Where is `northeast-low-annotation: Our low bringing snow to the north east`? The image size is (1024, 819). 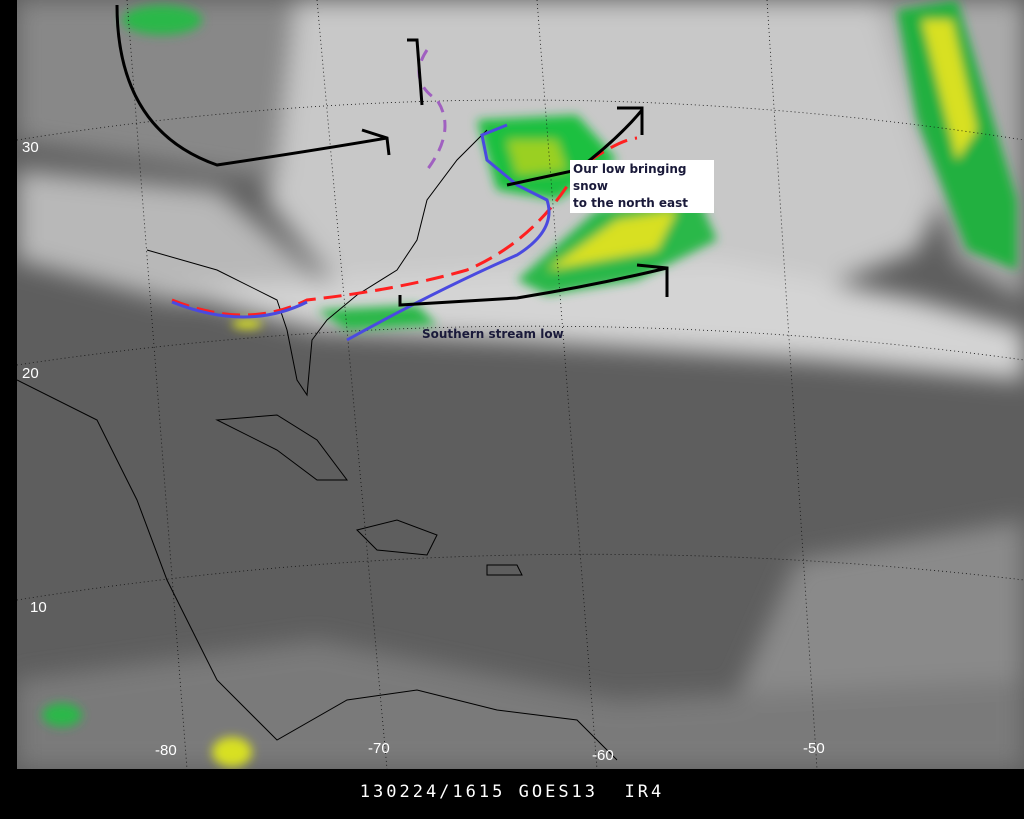
northeast-low-annotation: Our low bringing snow to the north east is located at coordinates (642, 186).